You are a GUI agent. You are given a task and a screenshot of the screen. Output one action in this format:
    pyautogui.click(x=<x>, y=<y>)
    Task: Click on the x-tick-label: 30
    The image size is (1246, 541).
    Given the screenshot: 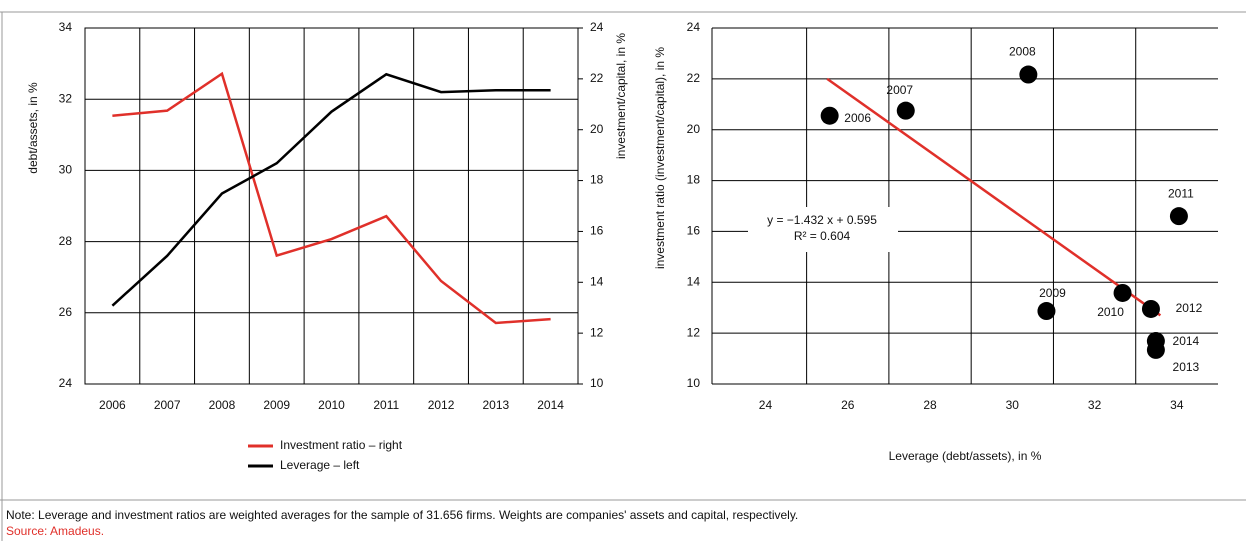 What is the action you would take?
    pyautogui.click(x=1013, y=405)
    